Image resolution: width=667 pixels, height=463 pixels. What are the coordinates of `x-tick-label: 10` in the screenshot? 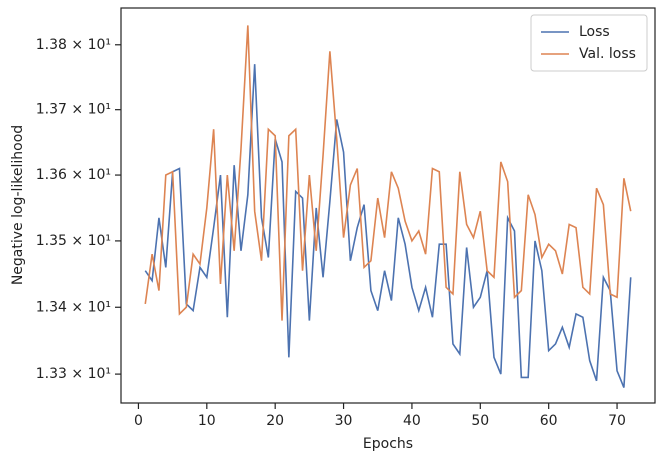 It's located at (207, 421).